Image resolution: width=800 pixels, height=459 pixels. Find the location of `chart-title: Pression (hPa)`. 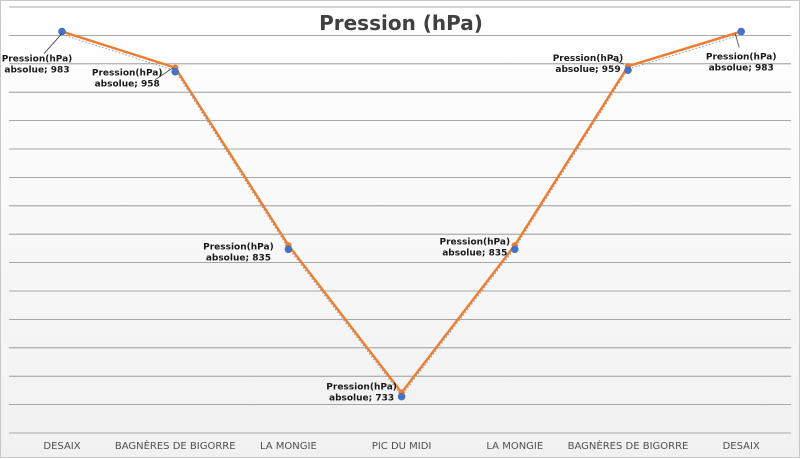

chart-title: Pression (hPa) is located at coordinates (401, 23).